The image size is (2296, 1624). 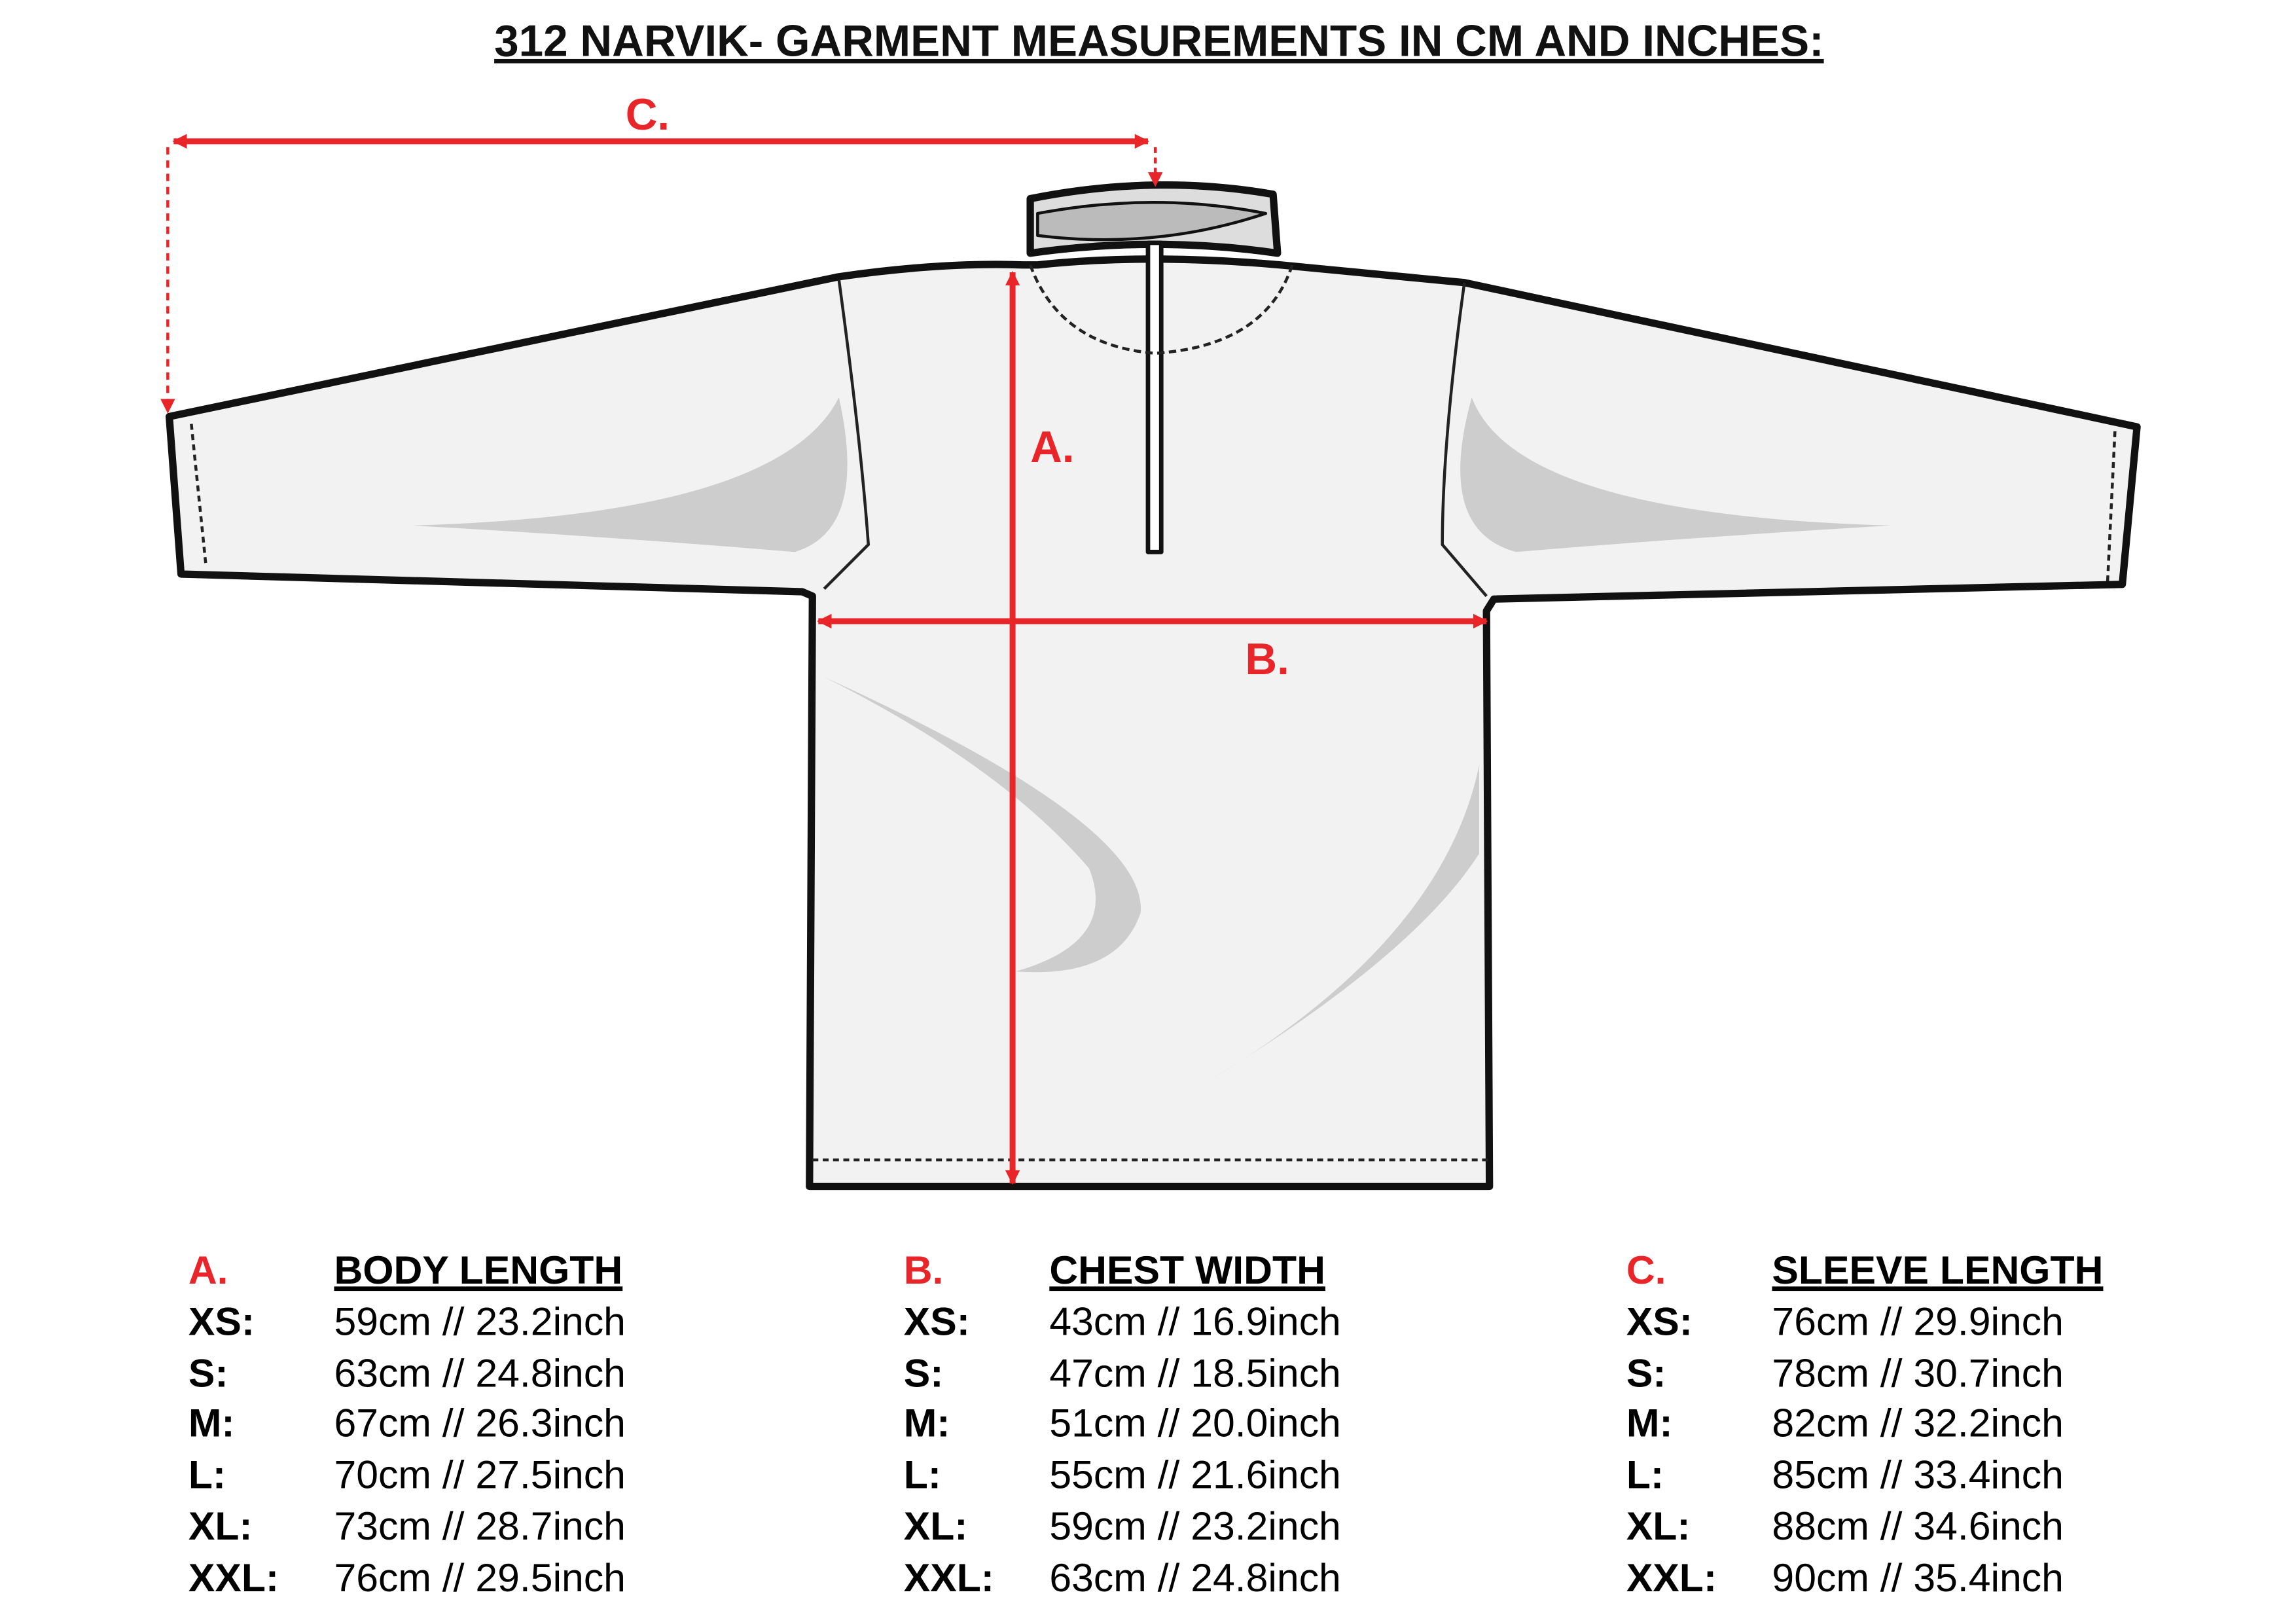 What do you see at coordinates (1187, 1270) in the screenshot?
I see `table-heading: CHEST WIDTH` at bounding box center [1187, 1270].